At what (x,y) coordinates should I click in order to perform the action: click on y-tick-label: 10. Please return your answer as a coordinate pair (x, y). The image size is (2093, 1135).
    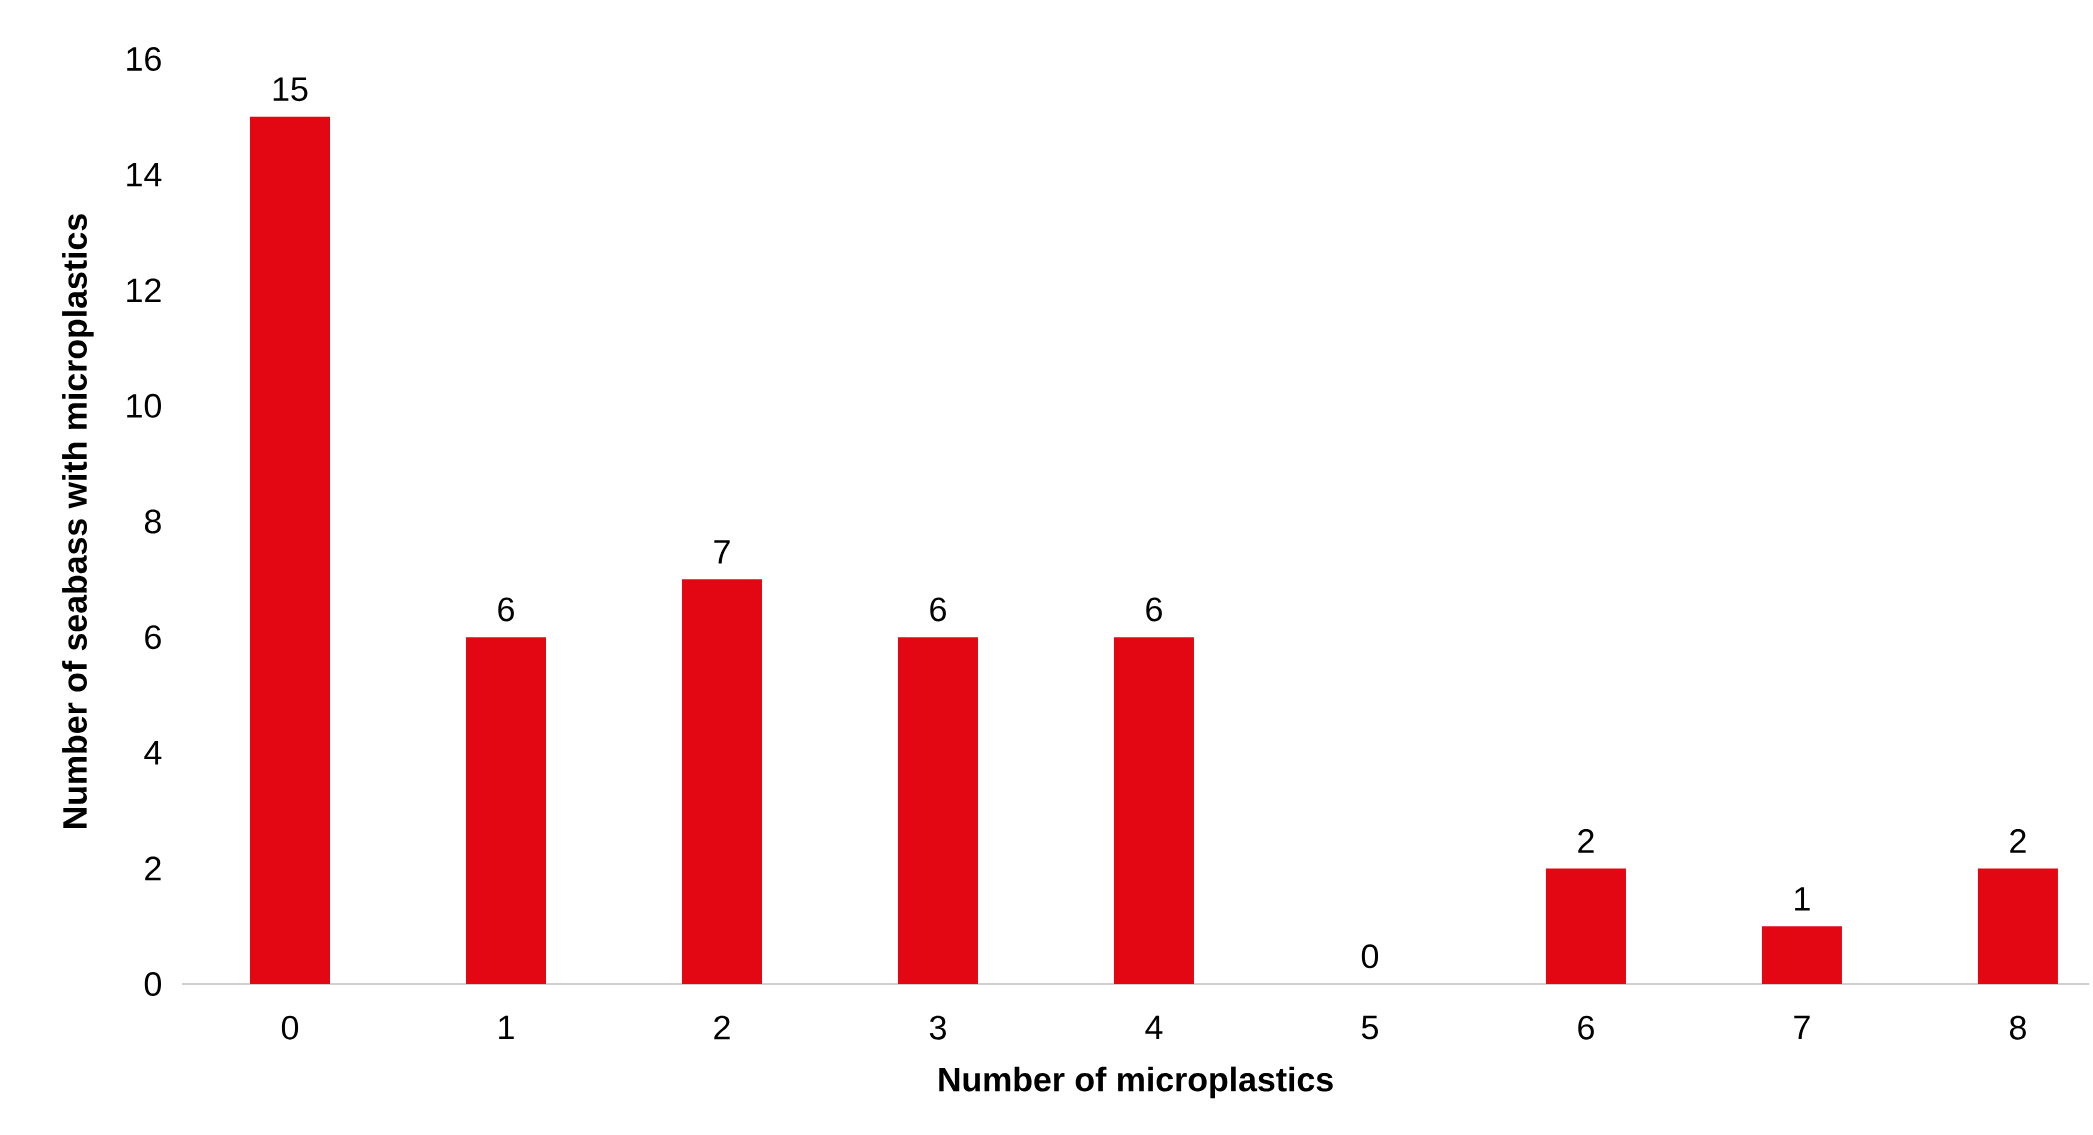
    Looking at the image, I should click on (144, 405).